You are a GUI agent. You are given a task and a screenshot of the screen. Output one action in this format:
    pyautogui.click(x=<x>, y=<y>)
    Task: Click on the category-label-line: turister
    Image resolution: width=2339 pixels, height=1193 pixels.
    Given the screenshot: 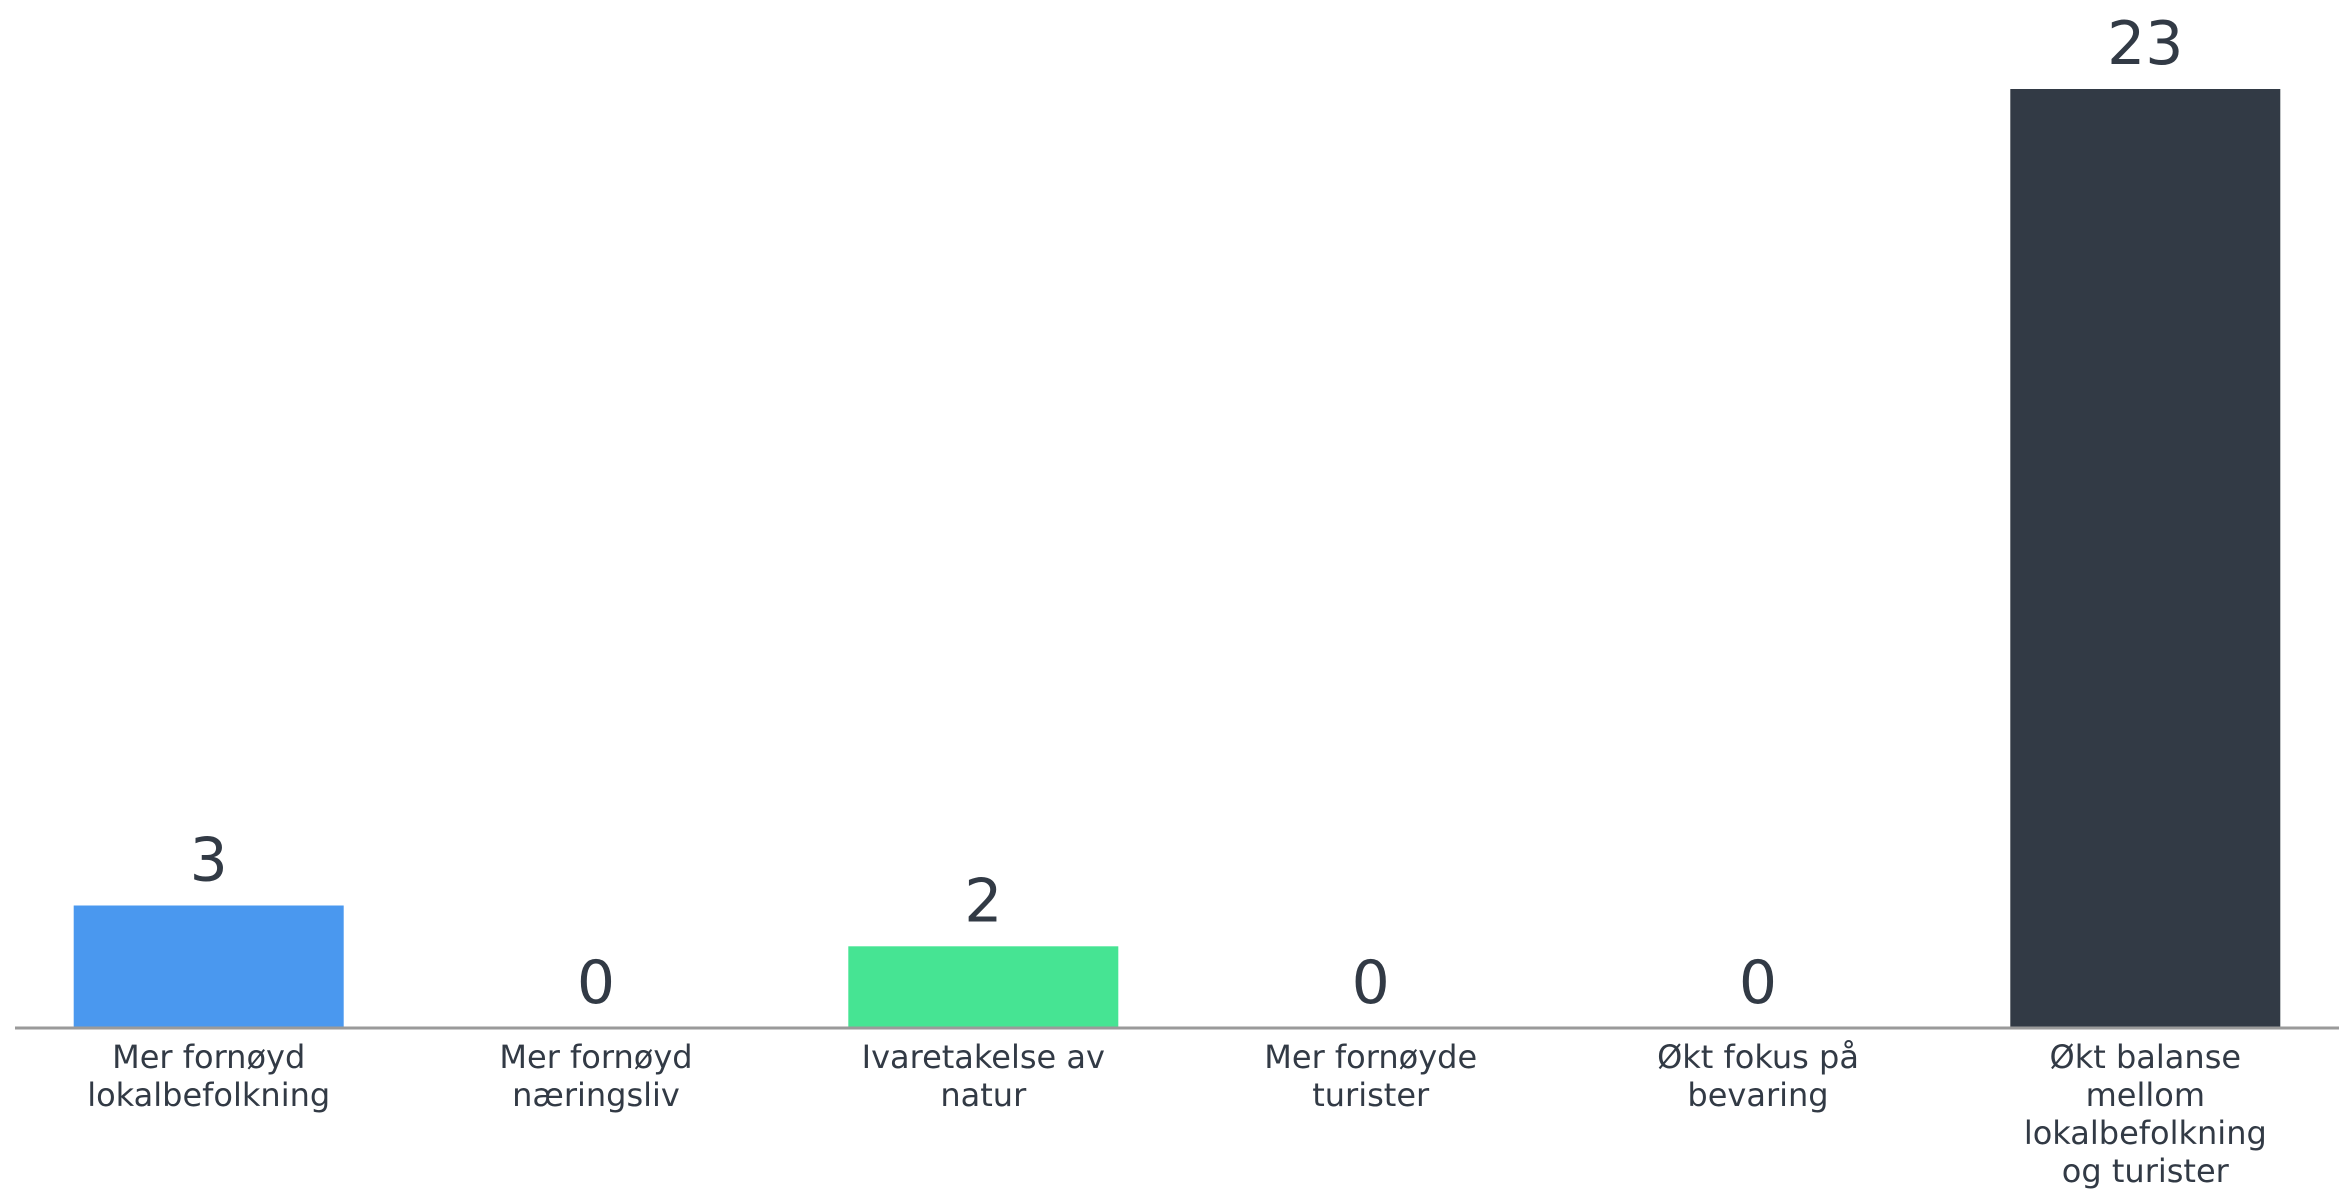 What is the action you would take?
    pyautogui.click(x=1371, y=1095)
    